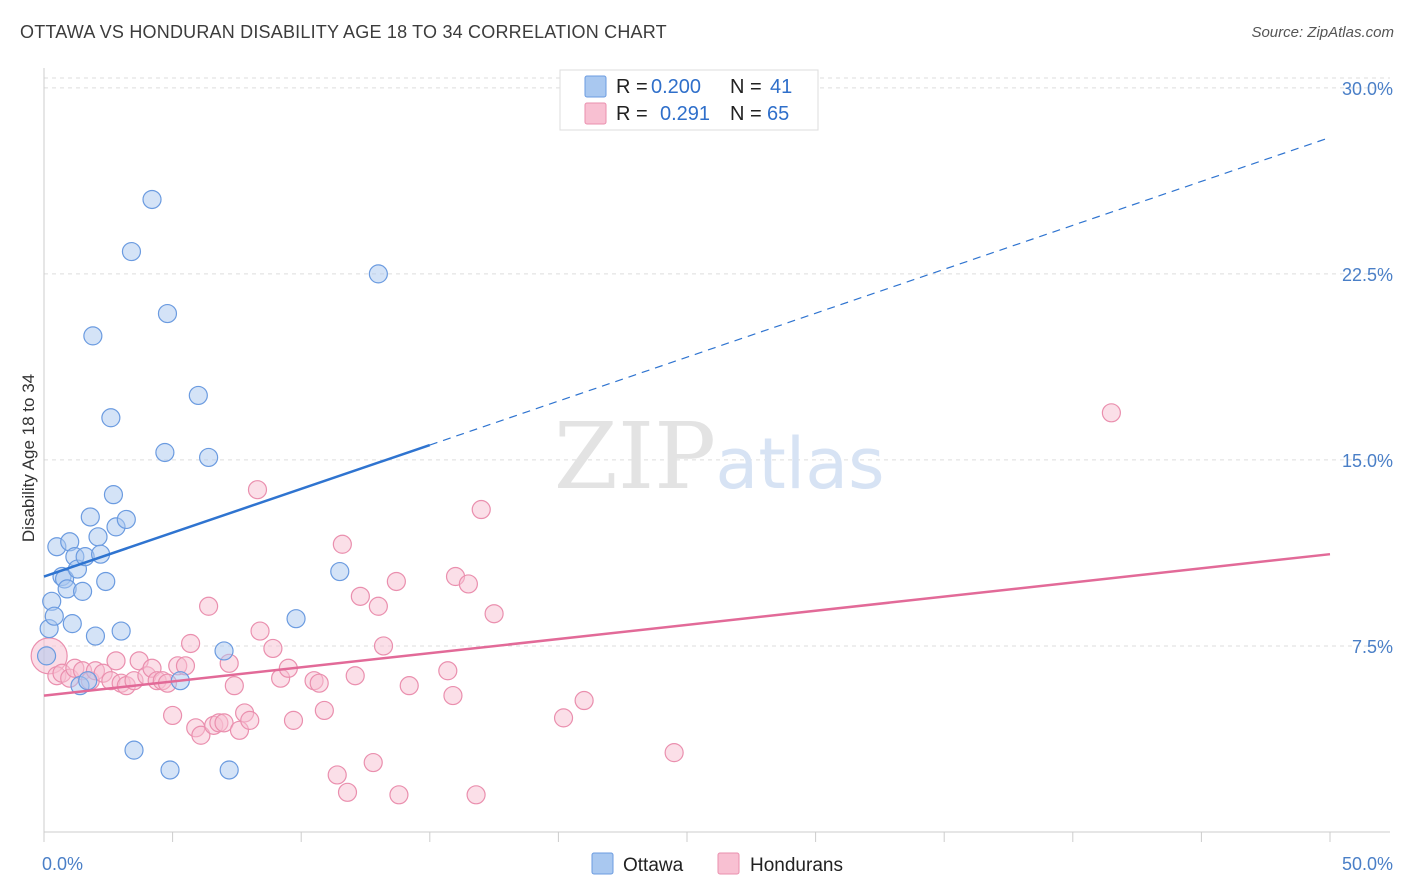 This screenshot has width=1406, height=892. Describe the element at coordinates (237, 510) in the screenshot. I see `ottawa-trend-line` at that location.